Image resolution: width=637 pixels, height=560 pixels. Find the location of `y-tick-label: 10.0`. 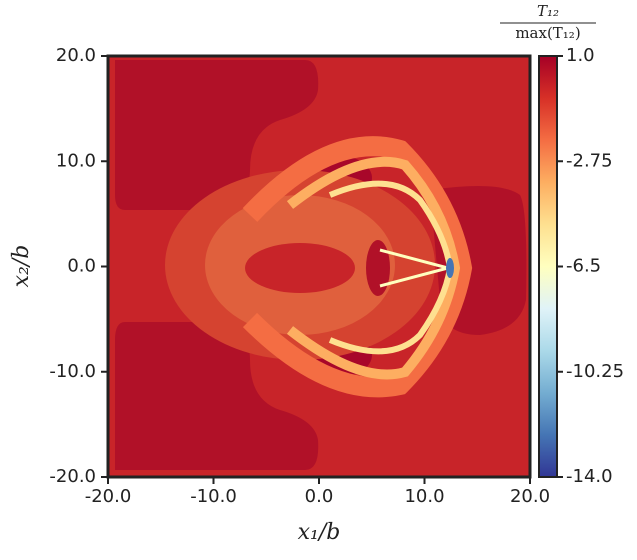

y-tick-label: 10.0 is located at coordinates (76, 160).